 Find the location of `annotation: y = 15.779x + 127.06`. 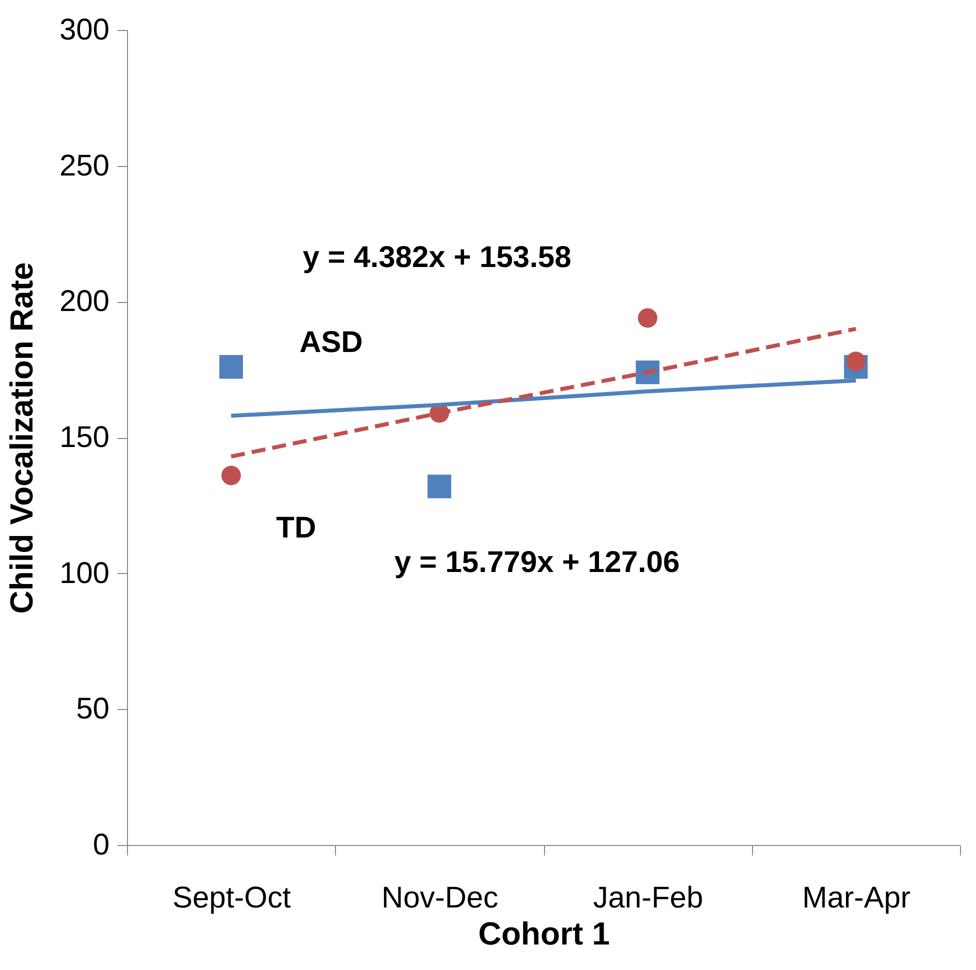

annotation: y = 15.779x + 127.06 is located at coordinates (537, 562).